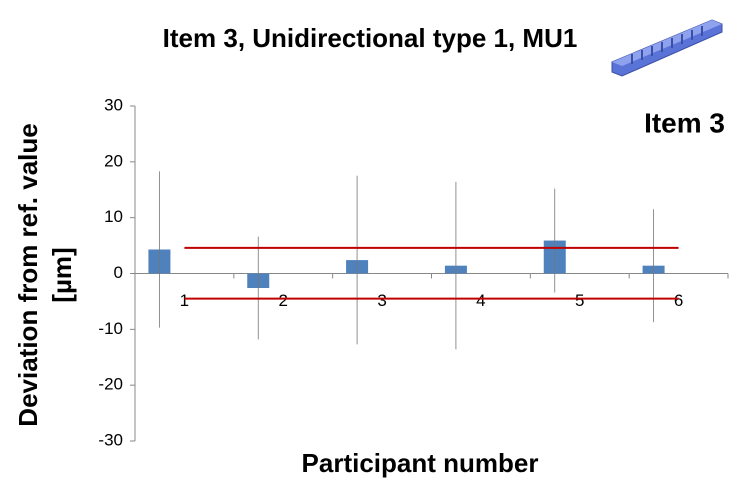 This screenshot has width=731, height=481. What do you see at coordinates (420, 463) in the screenshot?
I see `x-axis-label: Participant number` at bounding box center [420, 463].